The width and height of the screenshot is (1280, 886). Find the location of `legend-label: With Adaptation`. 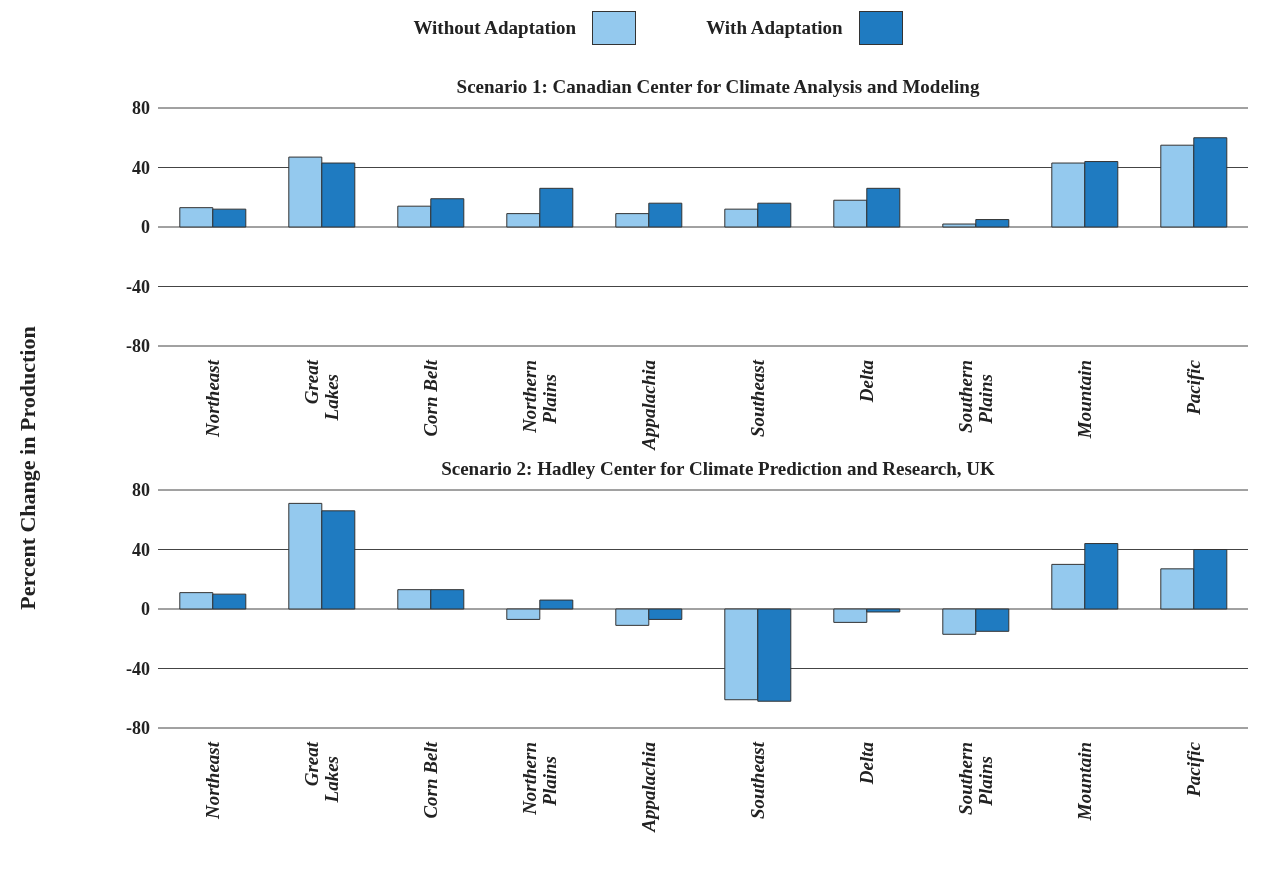

legend-label: With Adaptation is located at coordinates (774, 28).